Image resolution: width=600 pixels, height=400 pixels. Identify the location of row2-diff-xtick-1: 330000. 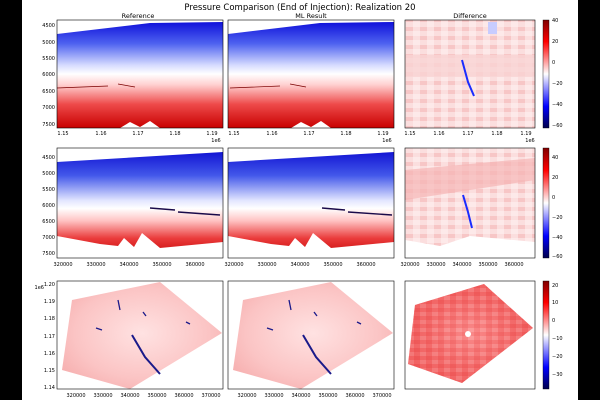
(435, 265).